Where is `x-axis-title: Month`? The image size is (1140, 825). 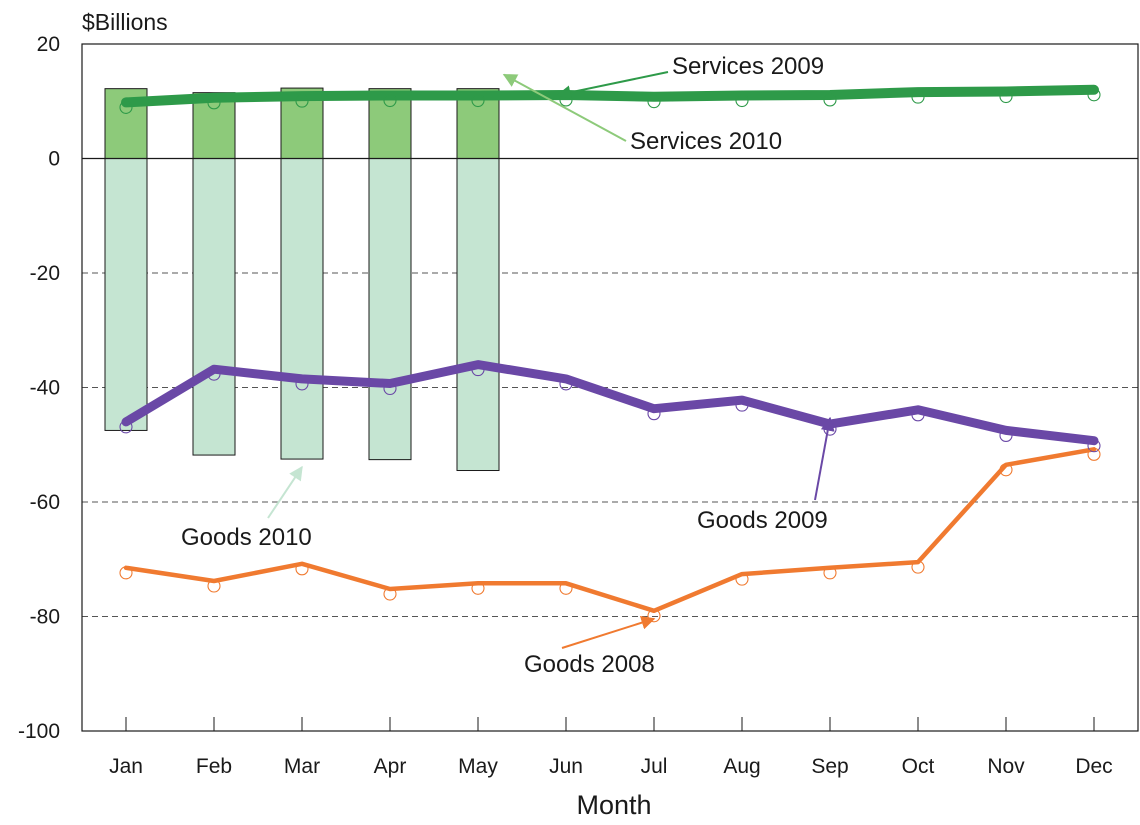 x-axis-title: Month is located at coordinates (613, 805).